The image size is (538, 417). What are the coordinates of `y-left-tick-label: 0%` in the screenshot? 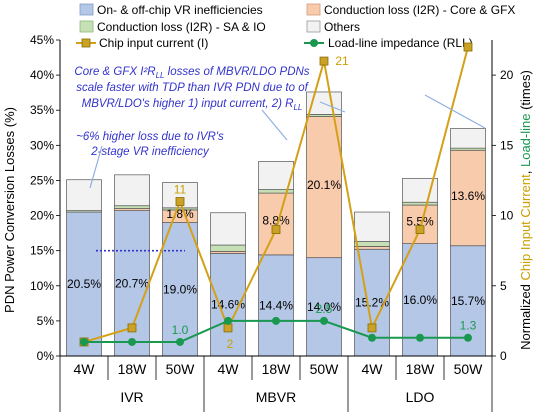 It's located at (46, 356).